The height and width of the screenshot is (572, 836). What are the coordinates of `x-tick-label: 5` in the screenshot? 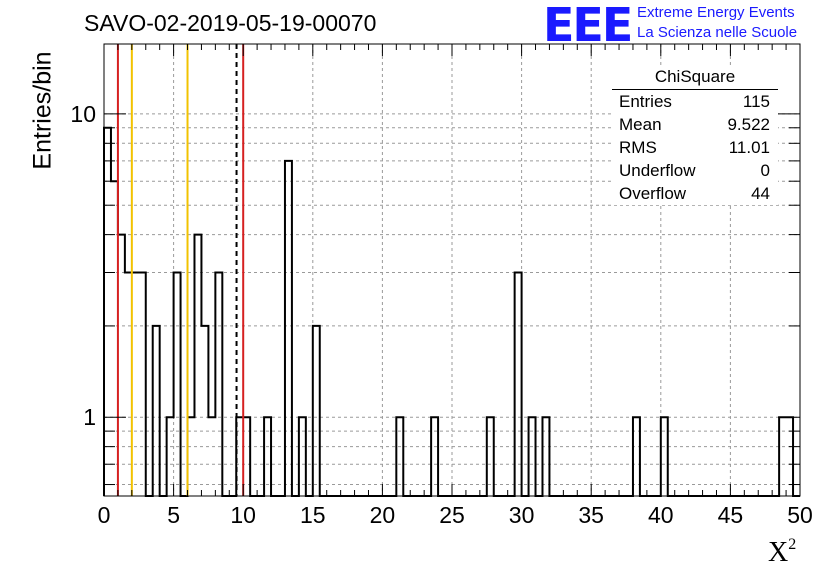 It's located at (173, 515).